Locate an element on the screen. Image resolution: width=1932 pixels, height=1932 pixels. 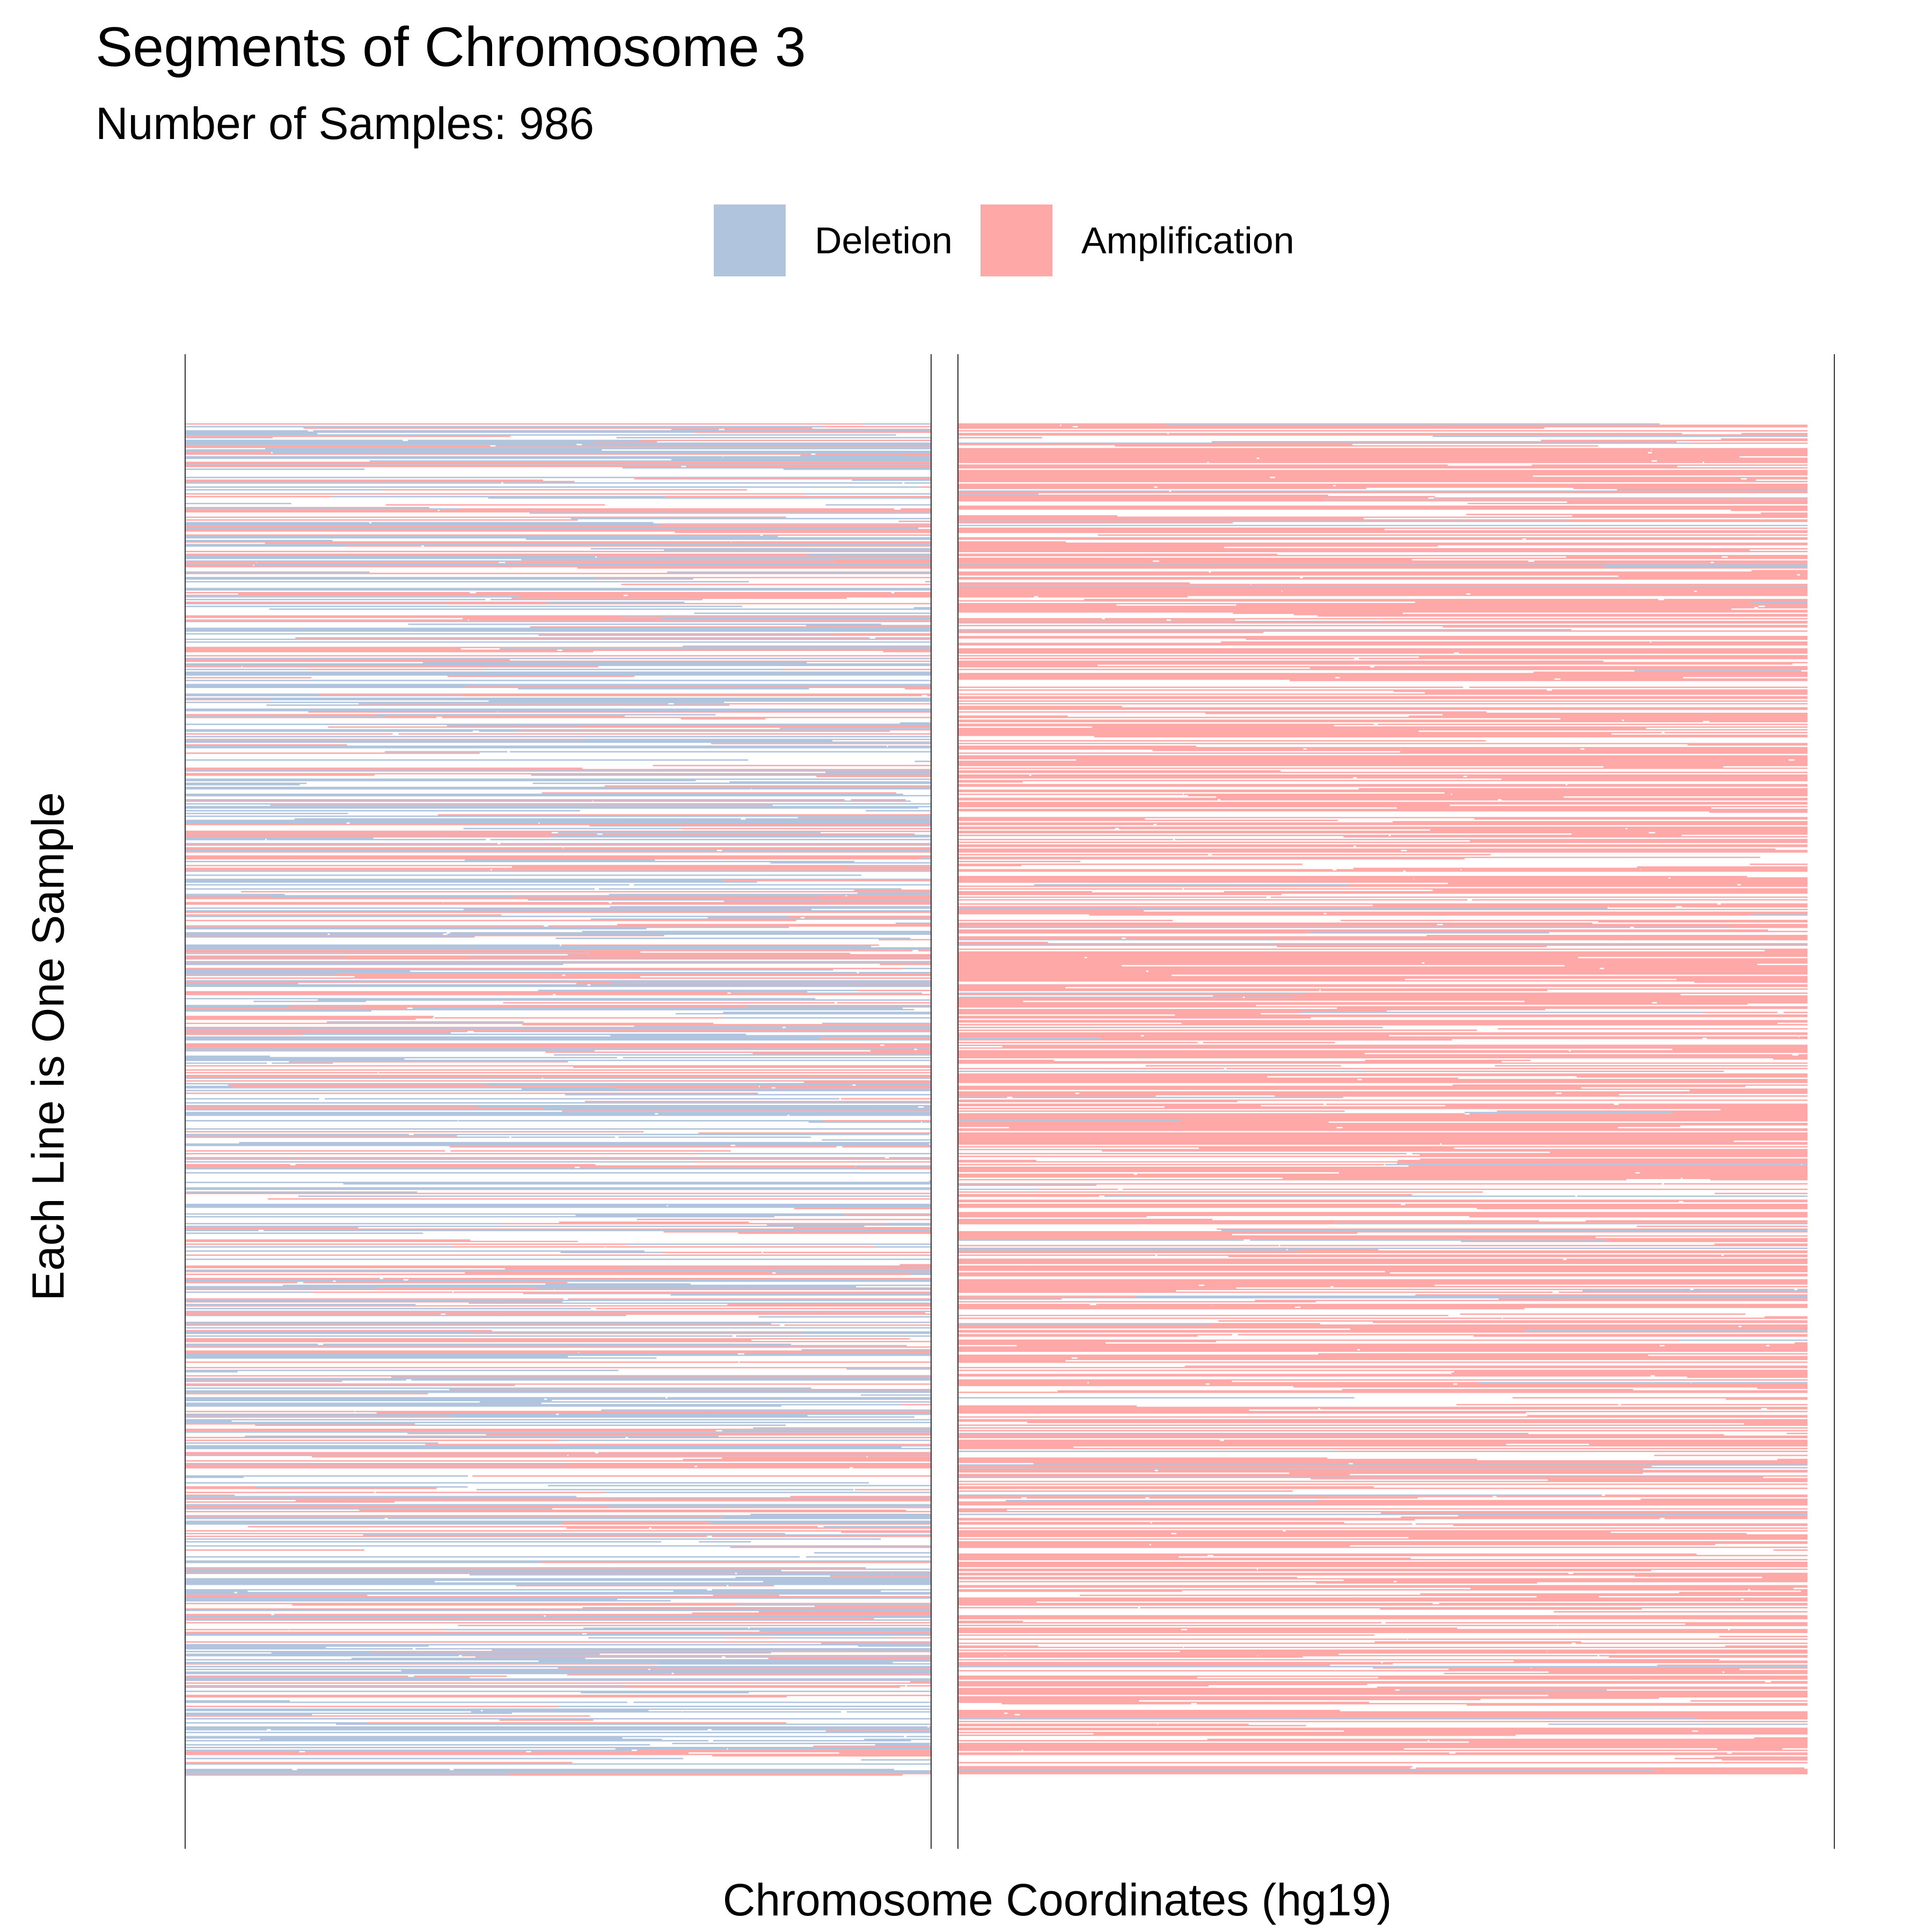
y-axis-label-wrap: Each Line is One Sample is located at coordinates (48, 1046).